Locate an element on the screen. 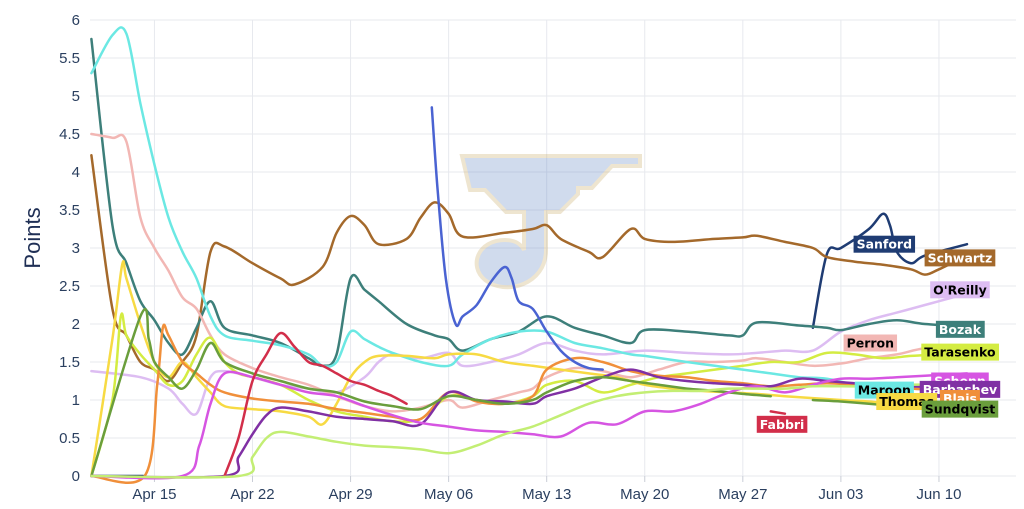  y-tick-label: 4.5 is located at coordinates (69, 134).